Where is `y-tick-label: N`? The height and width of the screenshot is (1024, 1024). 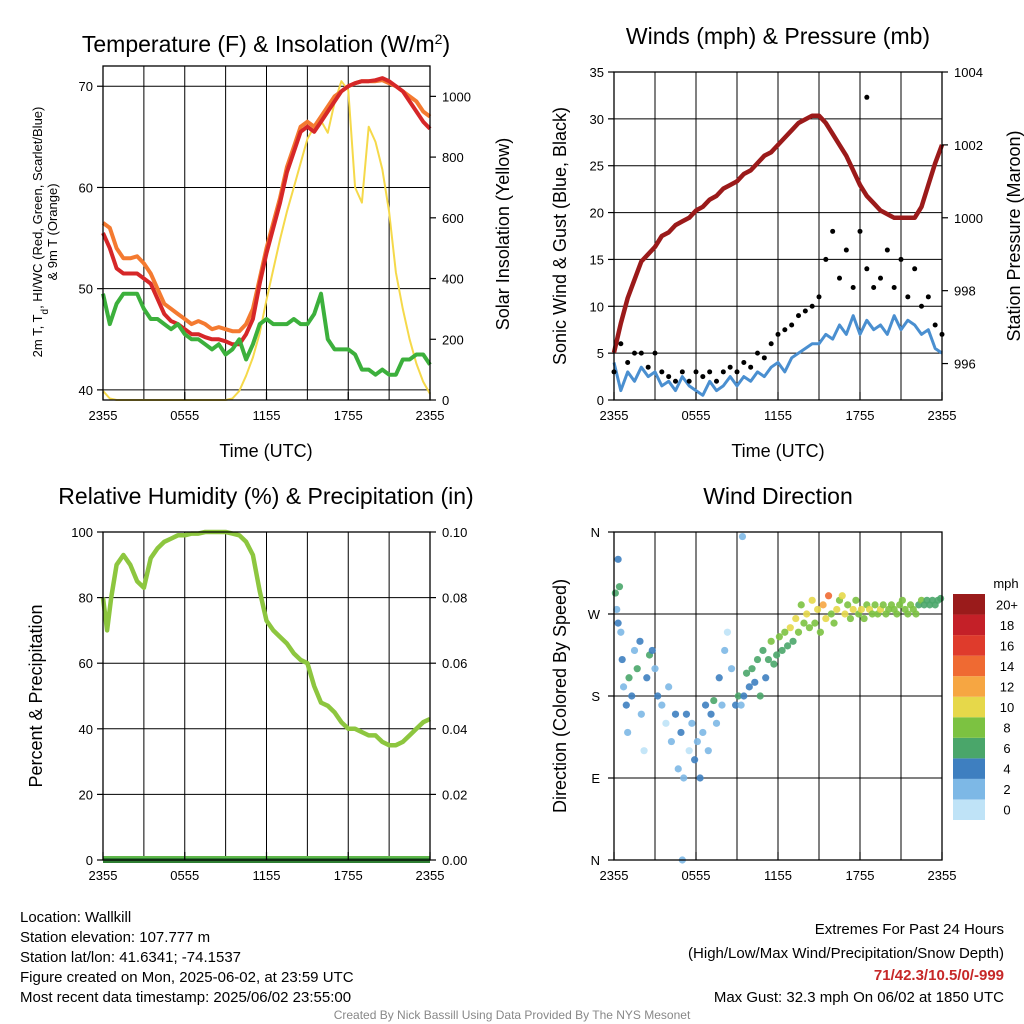
y-tick-label: N is located at coordinates (595, 532).